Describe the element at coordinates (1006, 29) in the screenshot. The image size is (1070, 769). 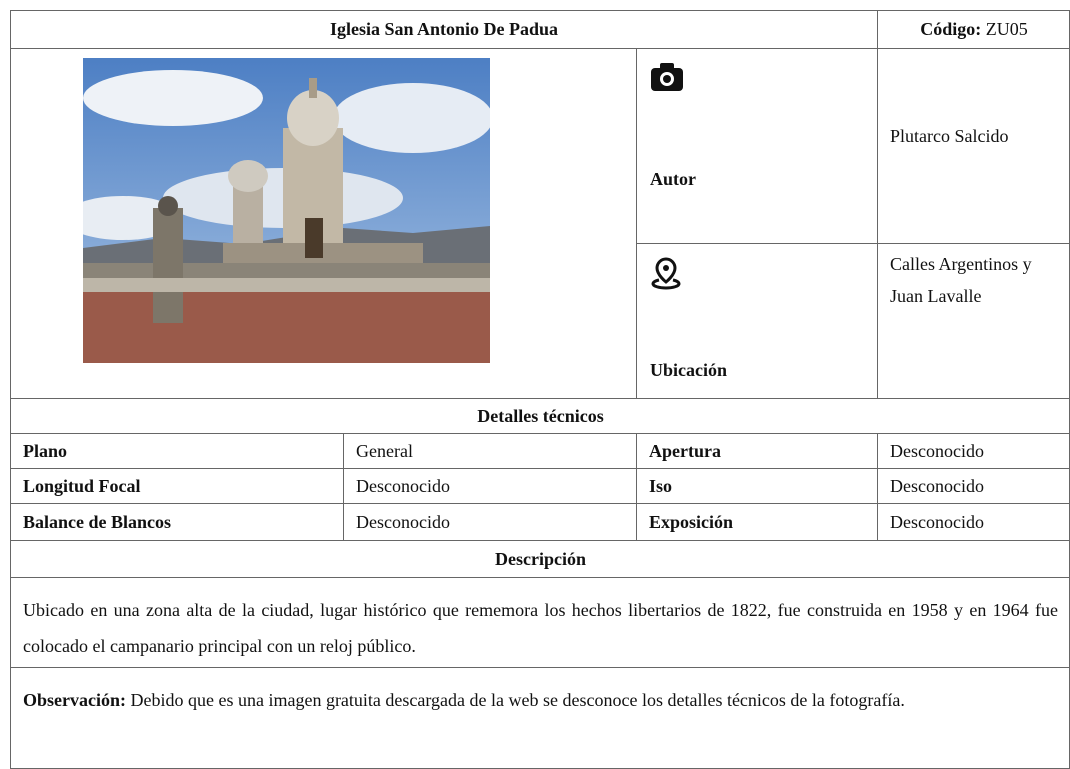
I see `code: ZU05` at that location.